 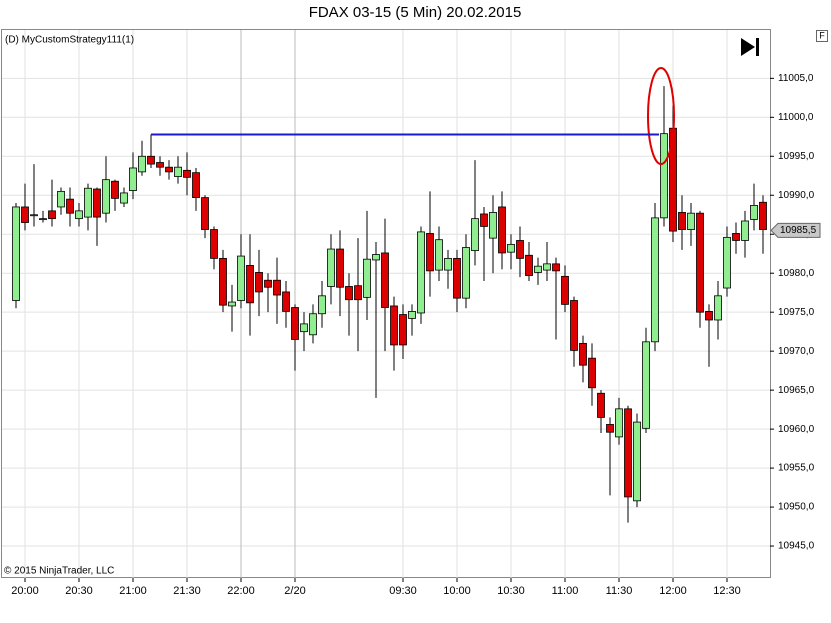 What do you see at coordinates (415, 12) in the screenshot?
I see `chart-title: FDAX 03-15 (5 Min) 20.02.2015` at bounding box center [415, 12].